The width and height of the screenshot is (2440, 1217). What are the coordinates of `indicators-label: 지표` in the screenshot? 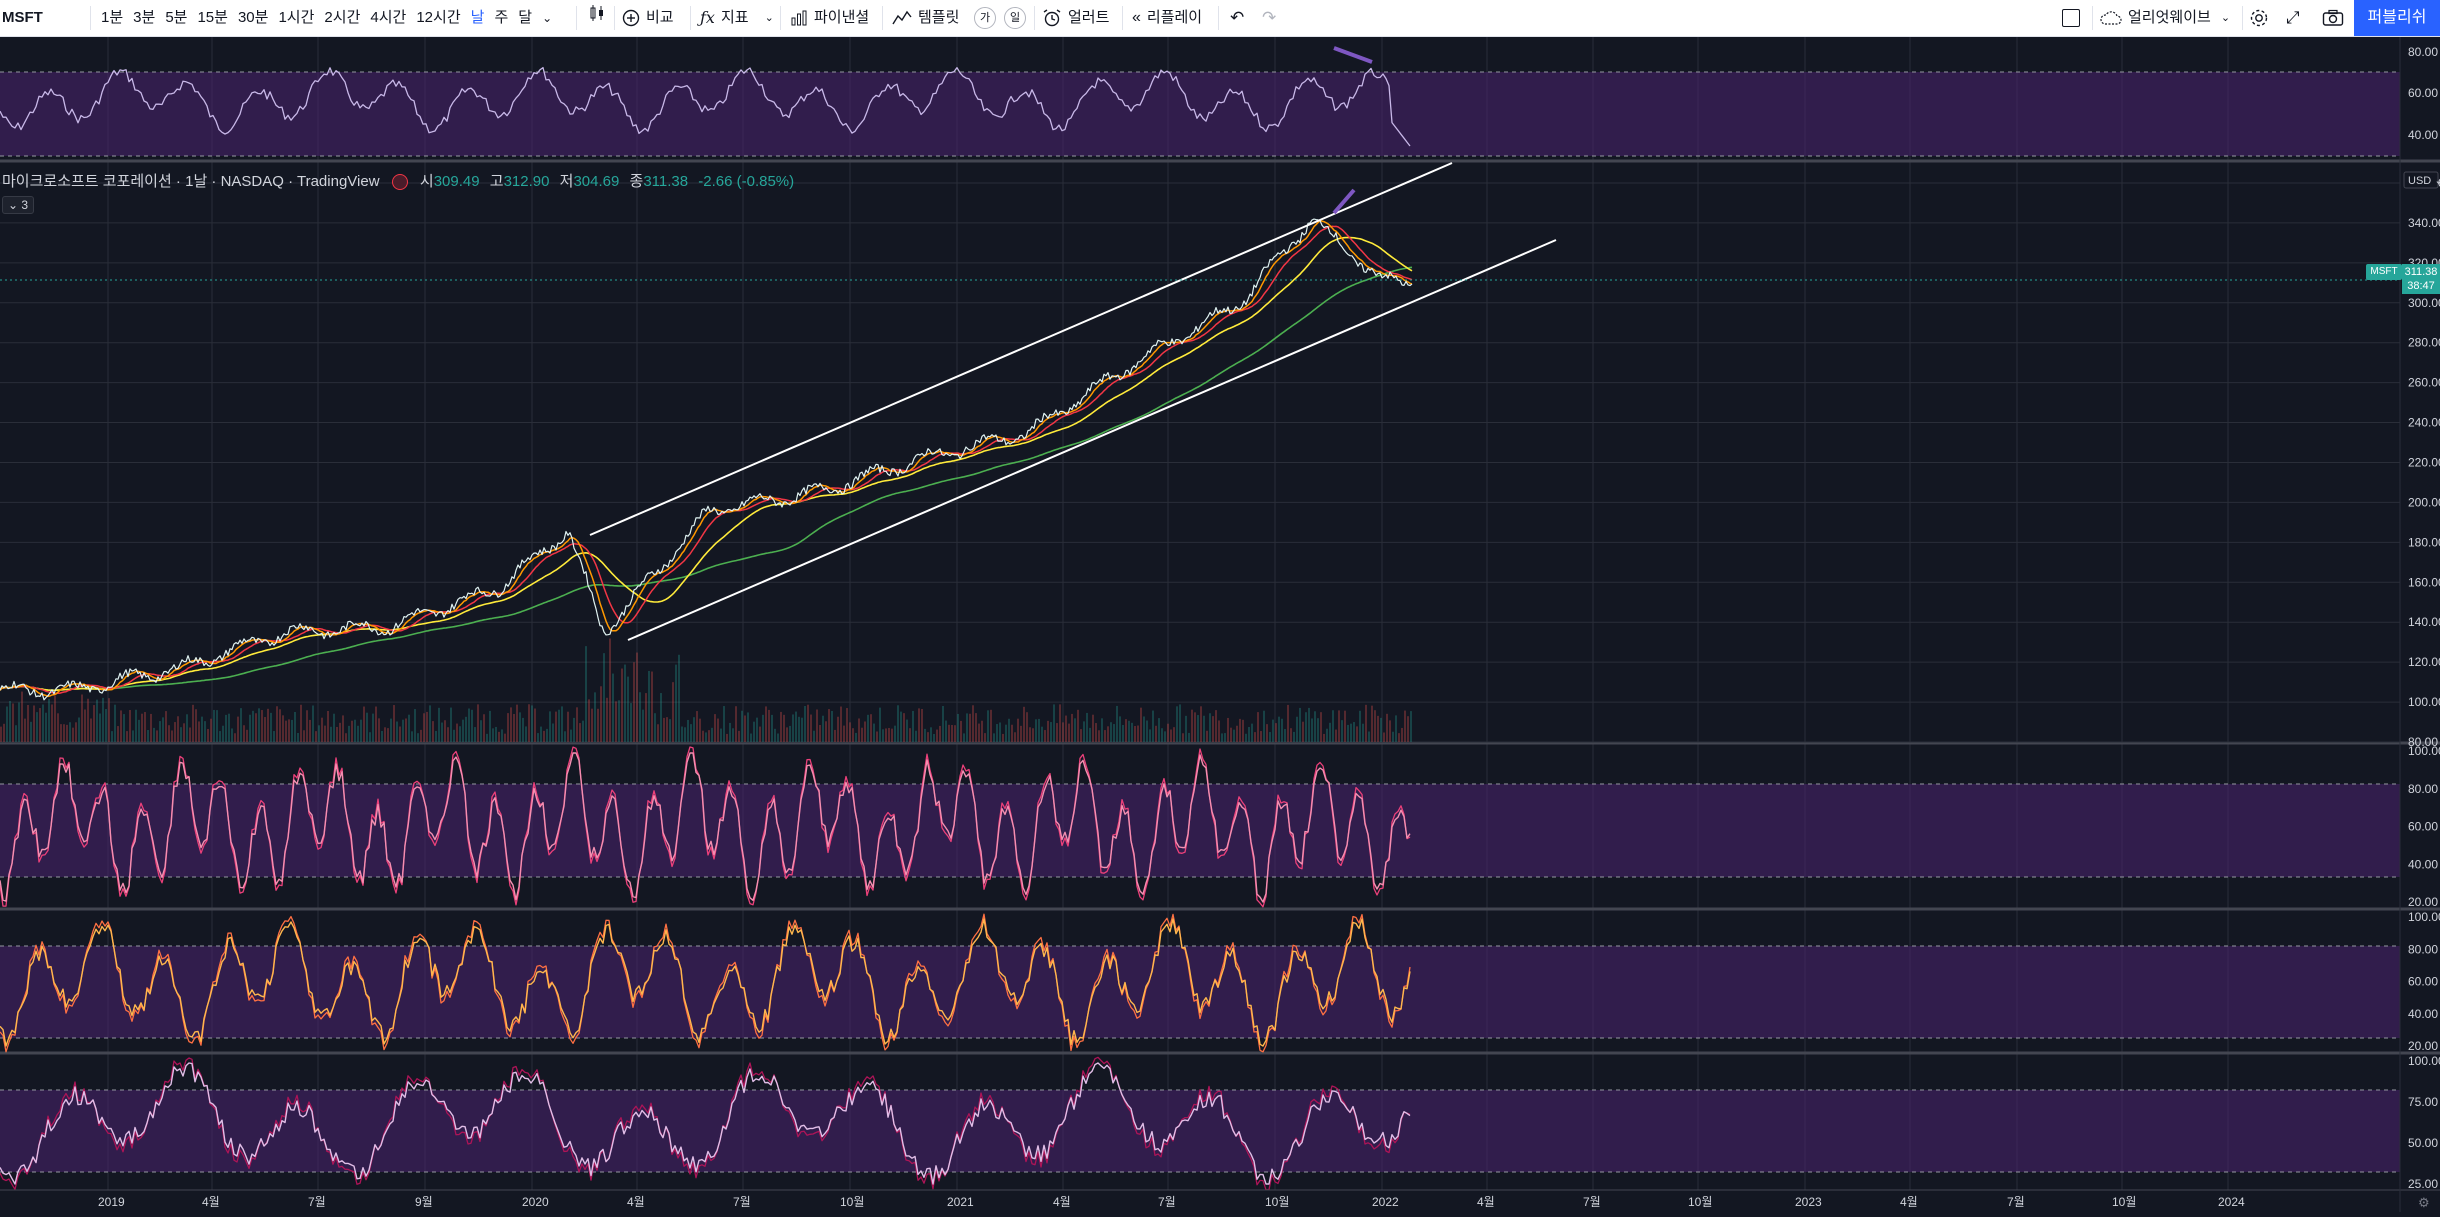 It's located at (734, 17).